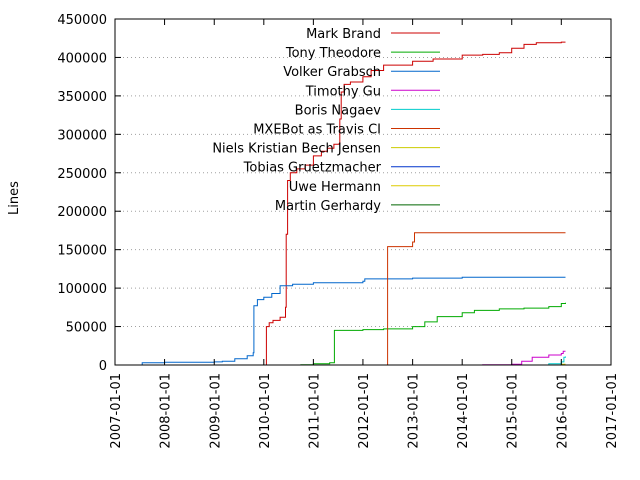 This screenshot has width=640, height=480. I want to click on legend-label: Timothy Gu, so click(343, 91).